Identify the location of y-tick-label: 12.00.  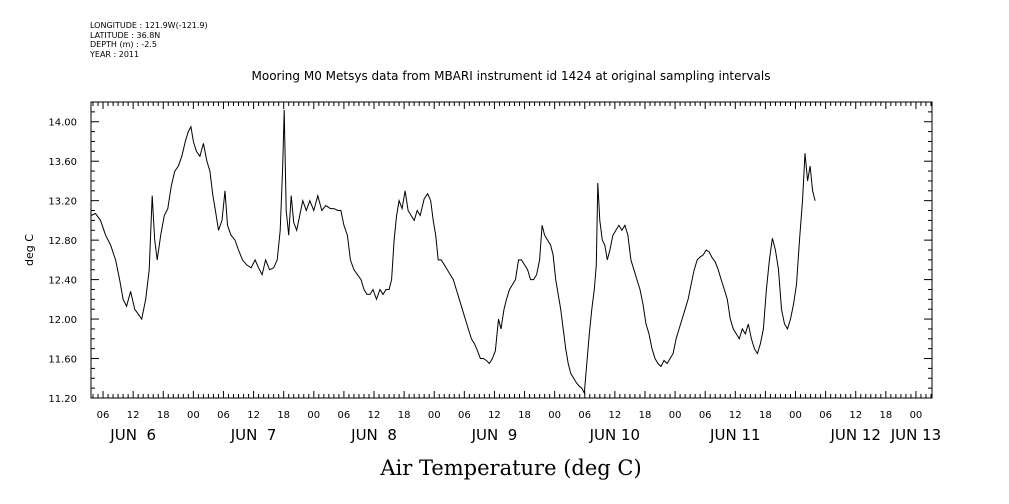
(62, 320).